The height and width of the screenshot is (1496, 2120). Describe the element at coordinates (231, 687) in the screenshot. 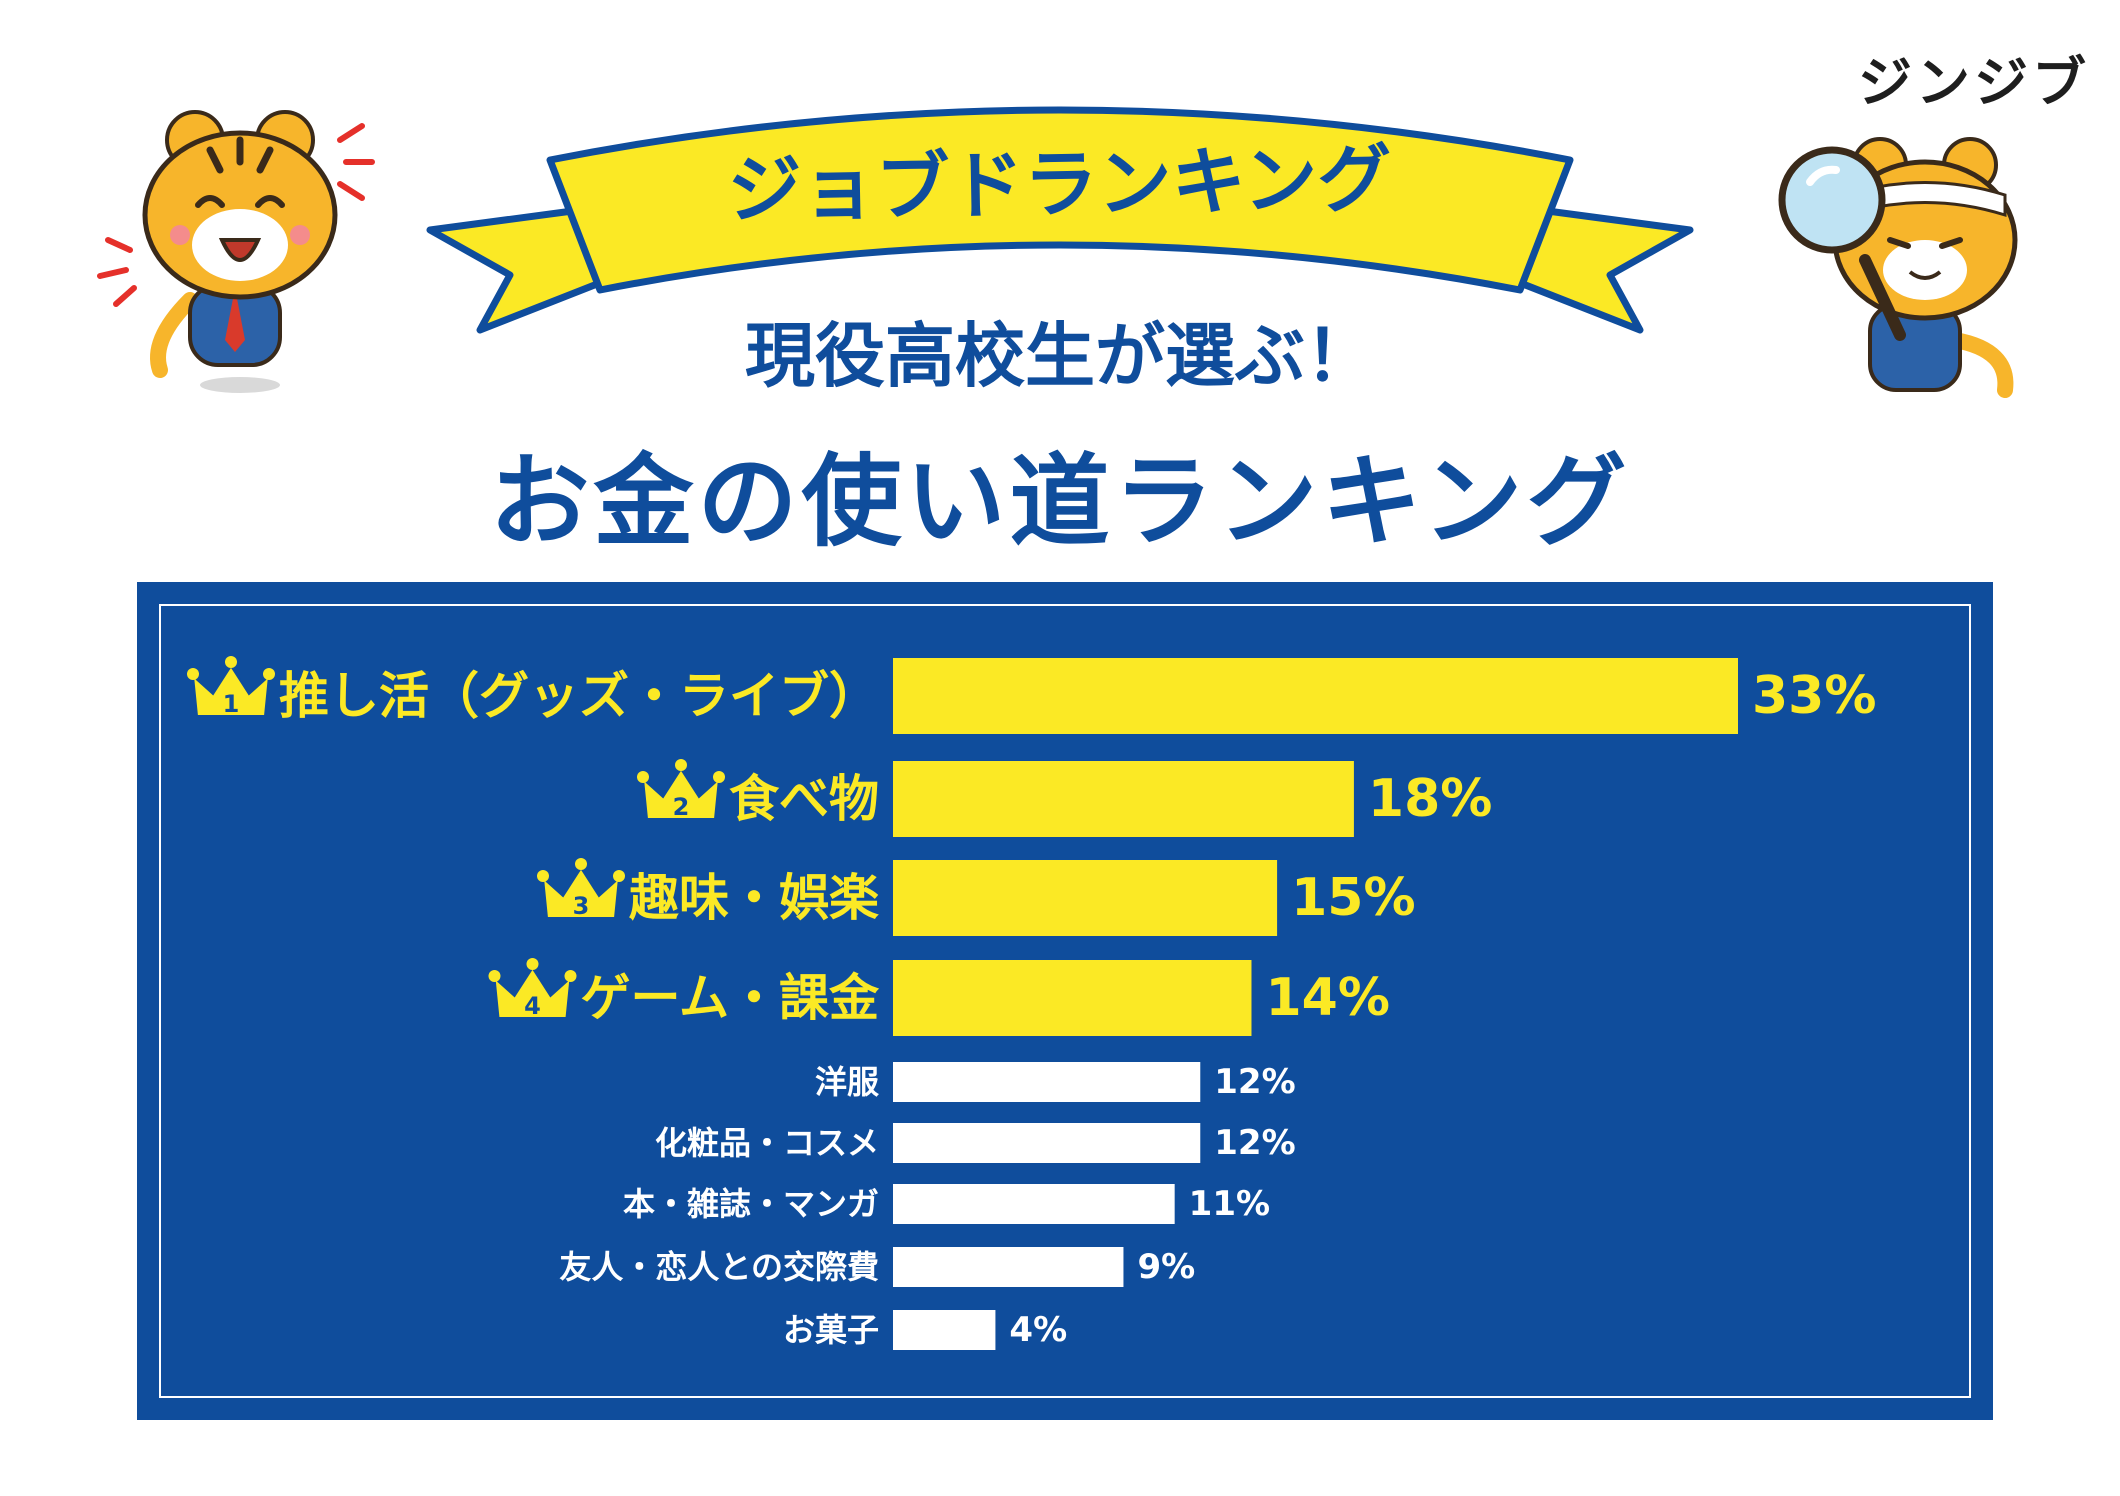

I see `crown-icon-rank-1: 1` at that location.